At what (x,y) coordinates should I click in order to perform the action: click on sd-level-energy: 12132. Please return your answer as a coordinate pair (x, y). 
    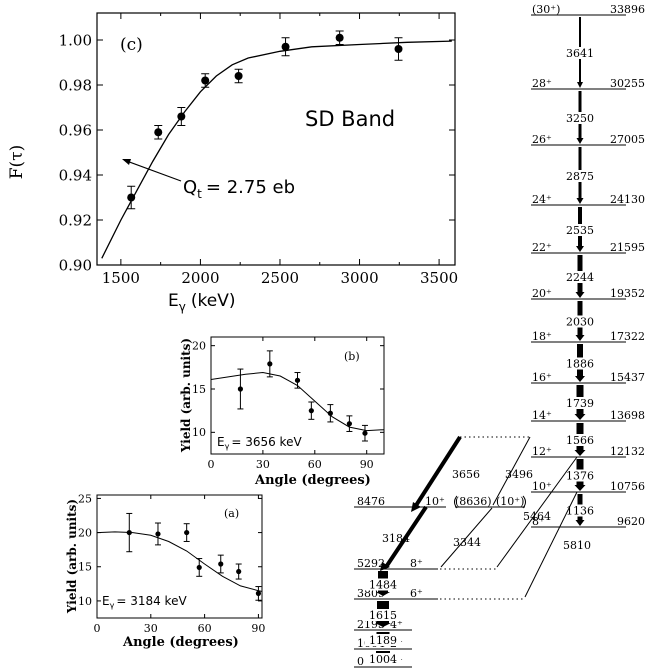
    Looking at the image, I should click on (627, 451).